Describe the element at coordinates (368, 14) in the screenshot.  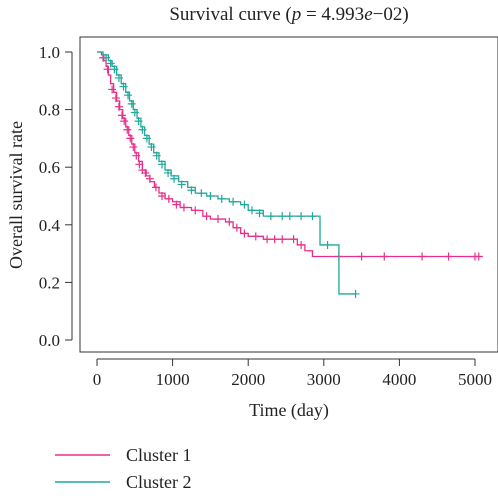
I see `chart-title-e: e` at that location.